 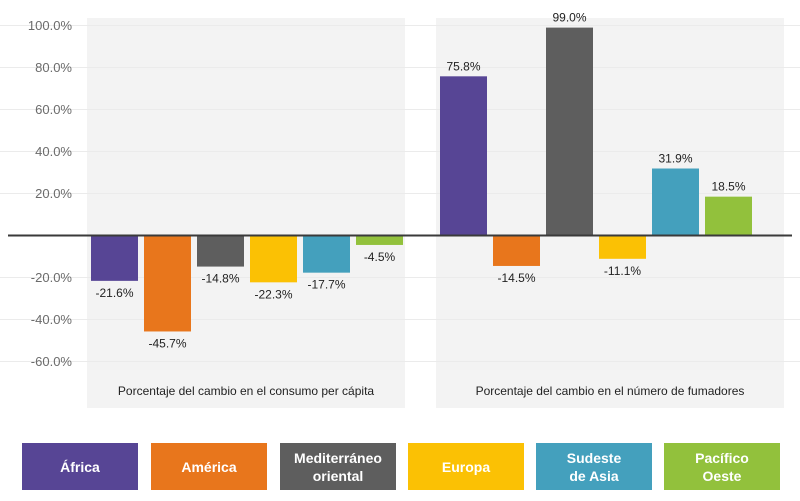 What do you see at coordinates (167, 343) in the screenshot?
I see `data-label-america-1: -45.7%` at bounding box center [167, 343].